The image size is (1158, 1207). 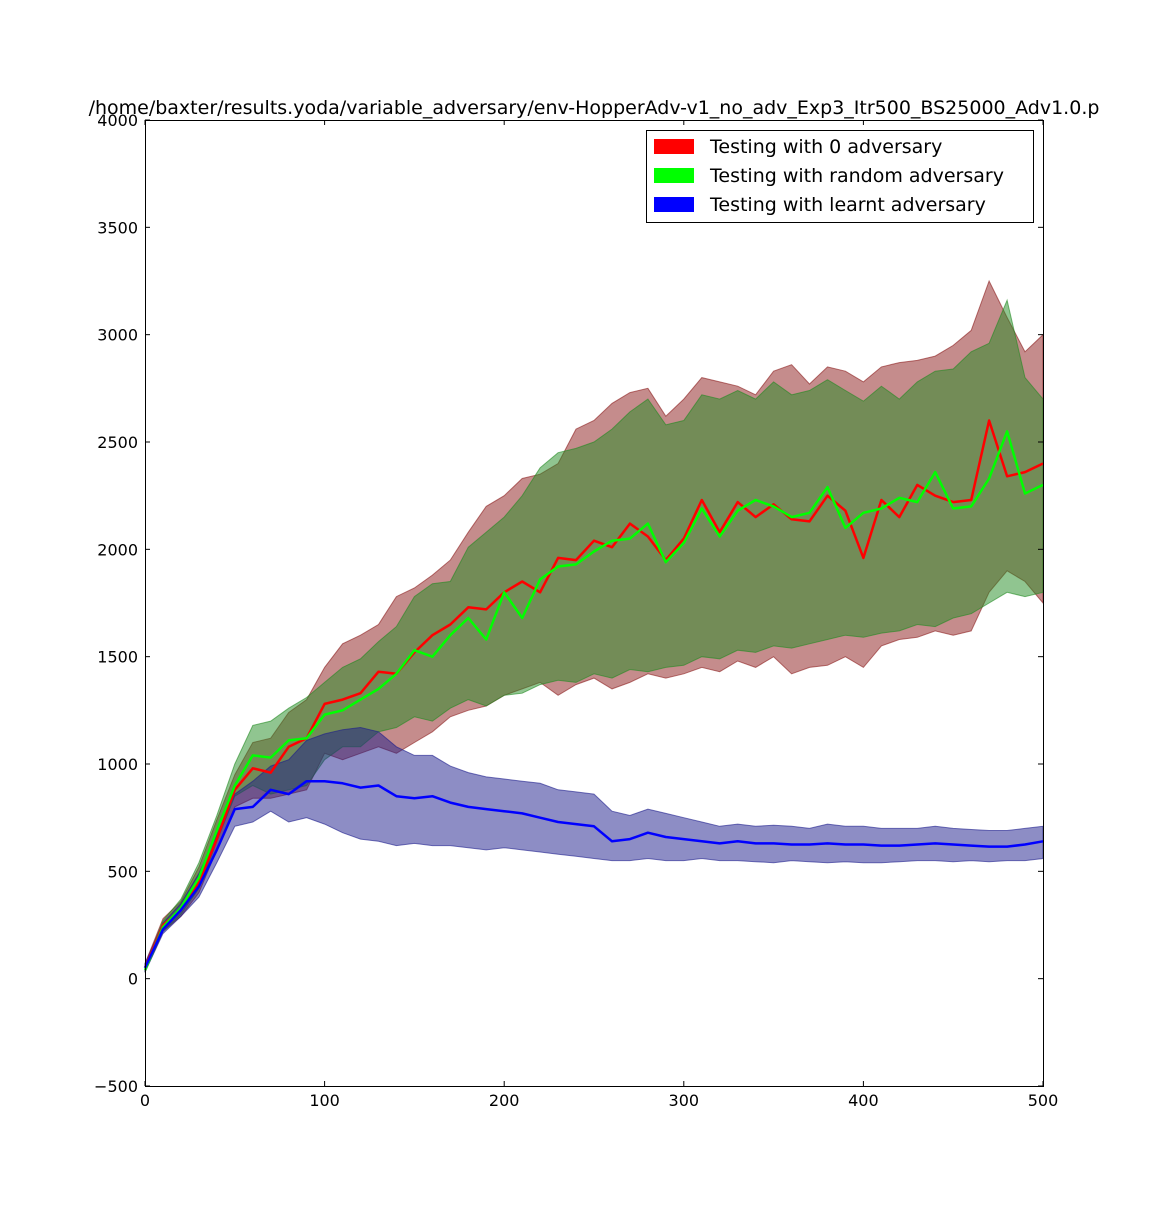 I want to click on x-tick-label: 0, so click(x=145, y=1100).